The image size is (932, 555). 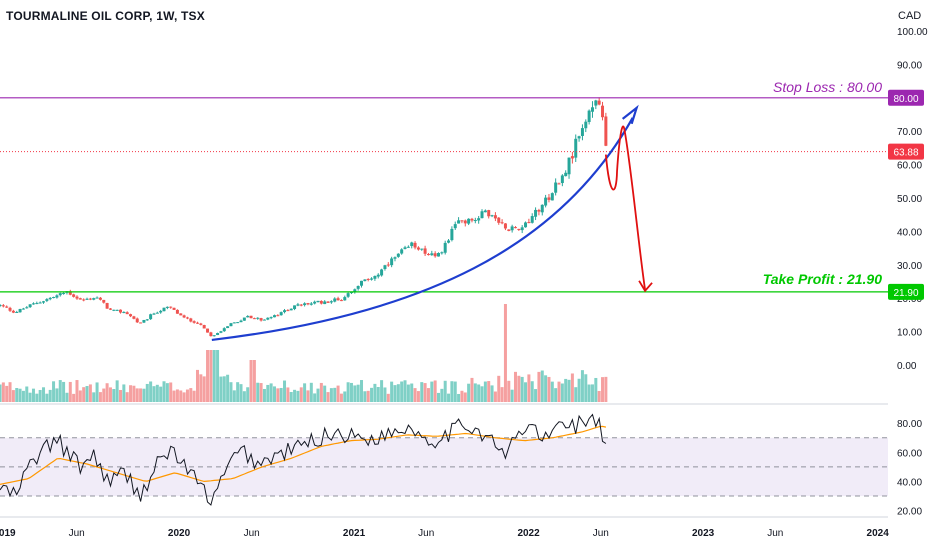 I want to click on stop-loss-tag-text: 80.00, so click(x=905, y=99).